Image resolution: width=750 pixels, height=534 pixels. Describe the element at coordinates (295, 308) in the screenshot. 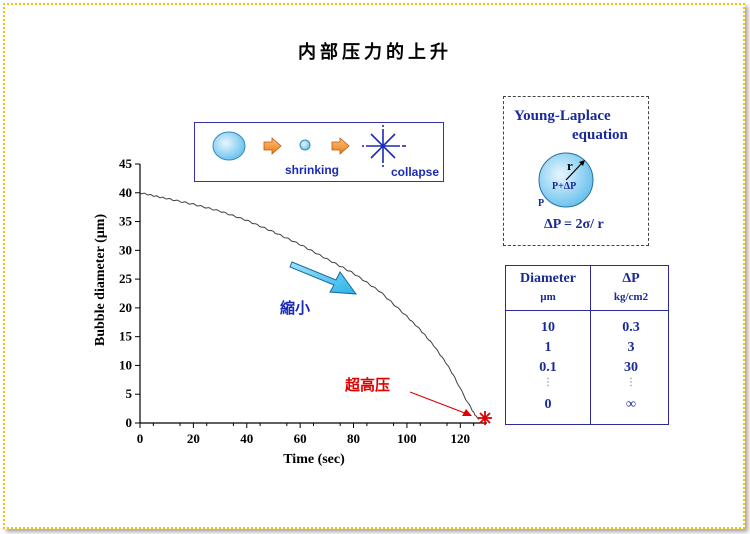

I see `shrink-annotation: 縮小` at that location.